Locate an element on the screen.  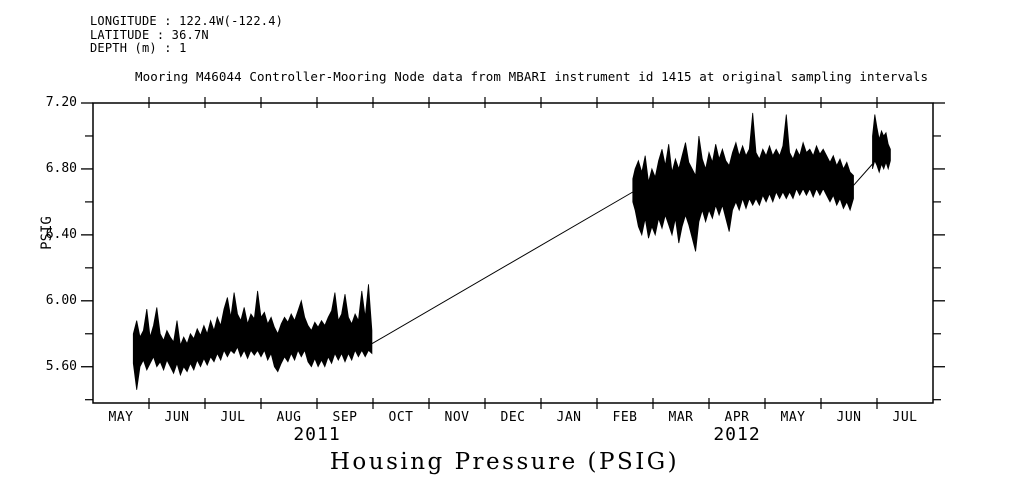
x-tick-label: OCT is located at coordinates (401, 417).